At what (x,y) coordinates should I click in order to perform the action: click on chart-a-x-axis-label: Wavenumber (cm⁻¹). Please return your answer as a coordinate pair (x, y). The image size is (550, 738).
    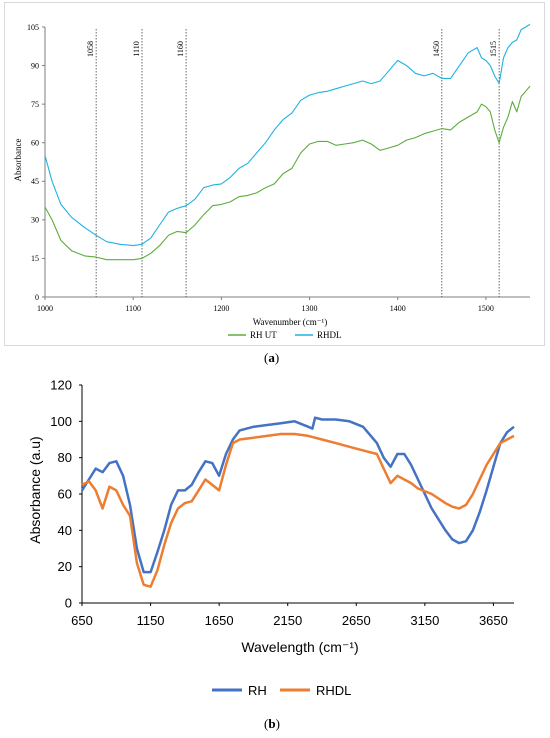
    Looking at the image, I should click on (290, 322).